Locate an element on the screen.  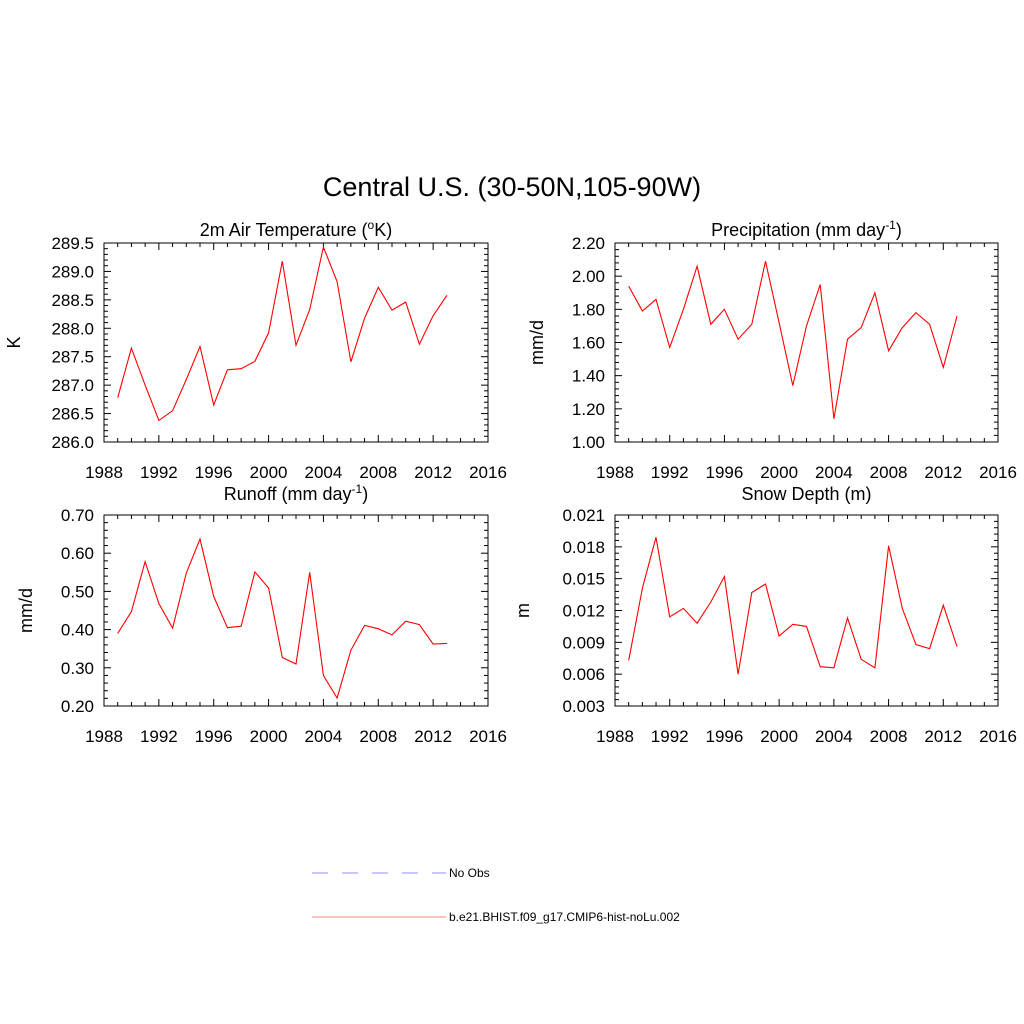
y-tick-label: 0.40 is located at coordinates (77, 630).